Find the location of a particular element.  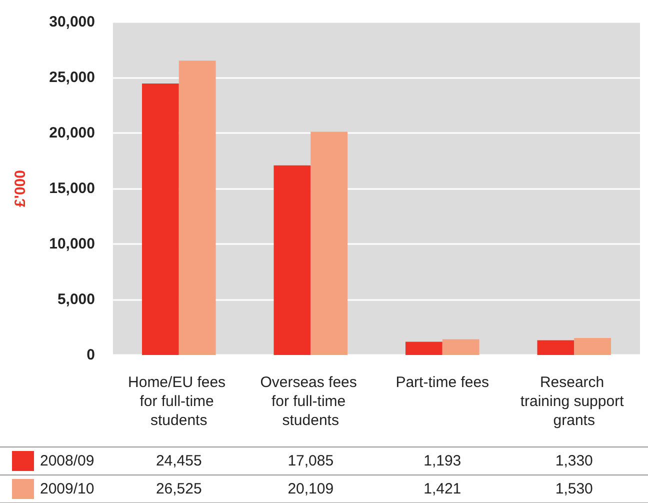

y-tick-label: 0 is located at coordinates (90, 355).